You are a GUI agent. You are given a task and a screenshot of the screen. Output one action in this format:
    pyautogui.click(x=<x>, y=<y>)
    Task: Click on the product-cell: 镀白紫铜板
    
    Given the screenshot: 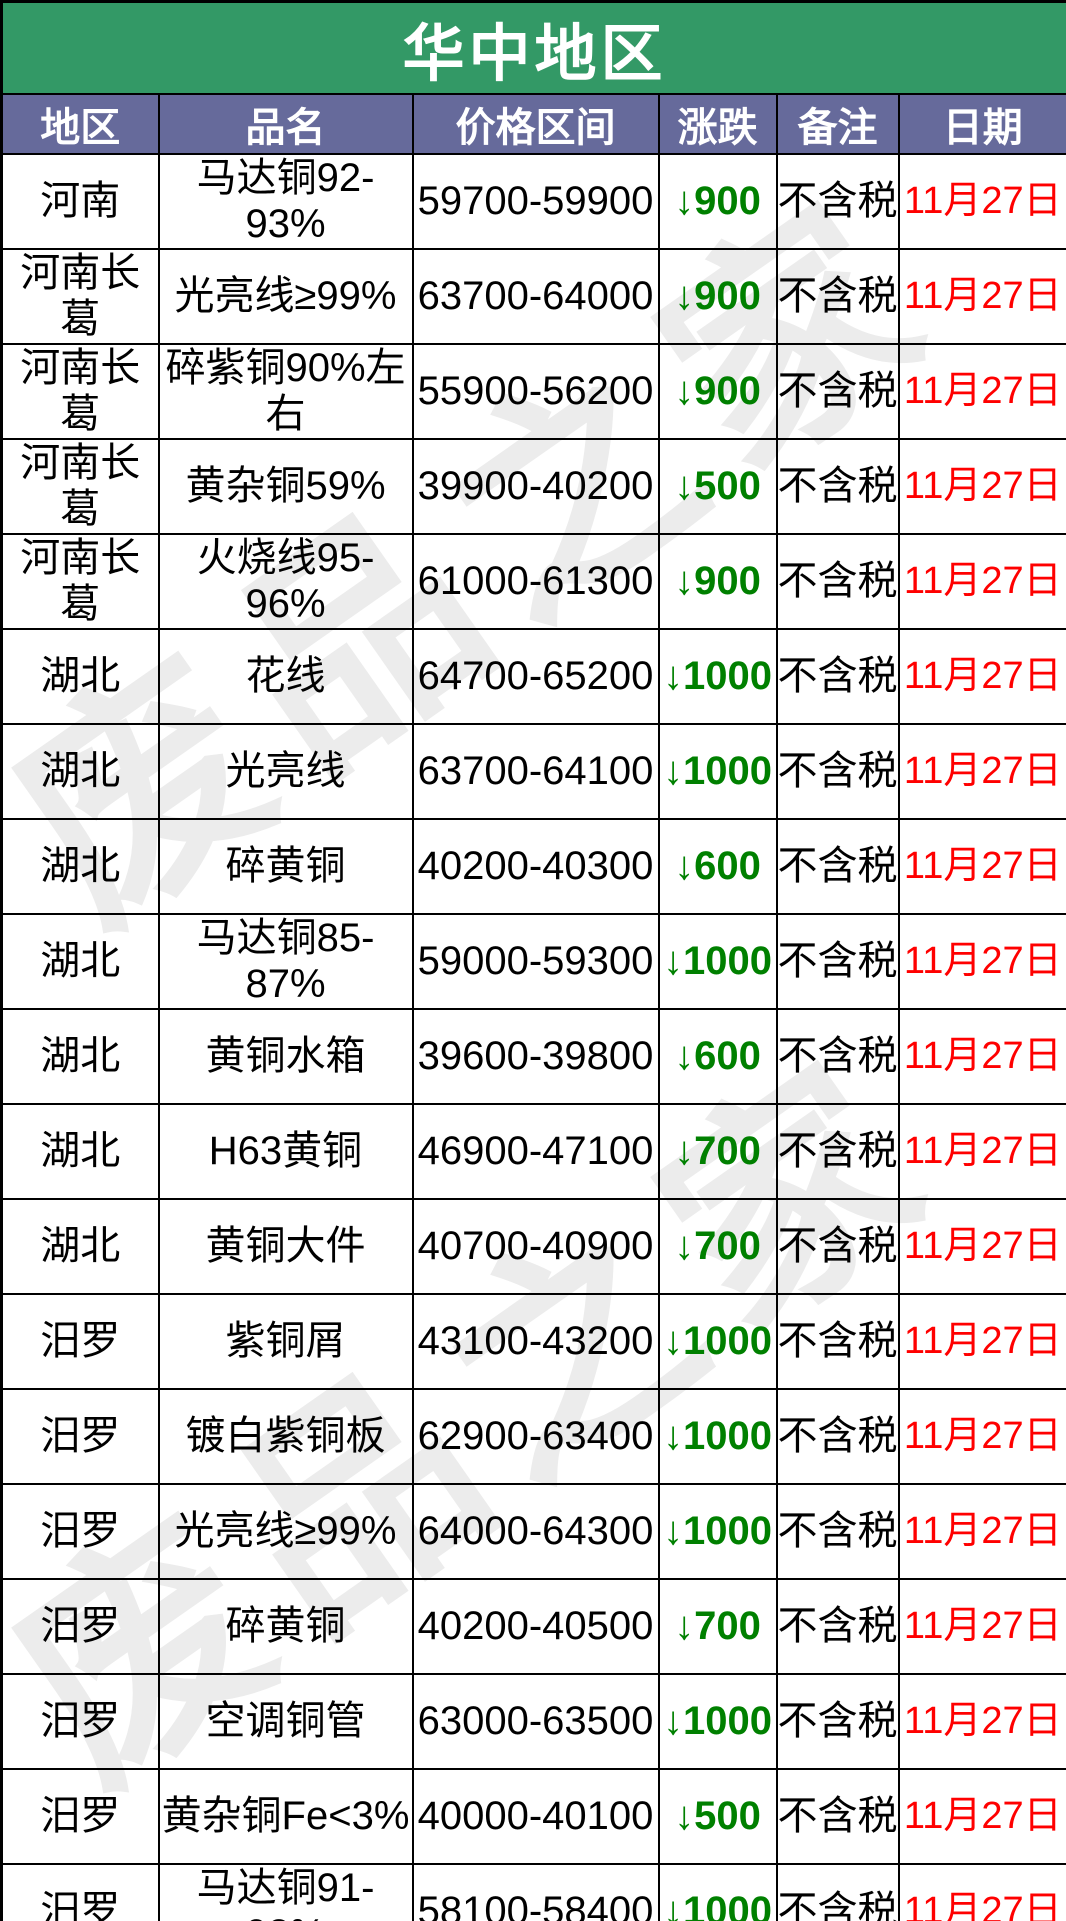 What is the action you would take?
    pyautogui.click(x=285, y=1436)
    